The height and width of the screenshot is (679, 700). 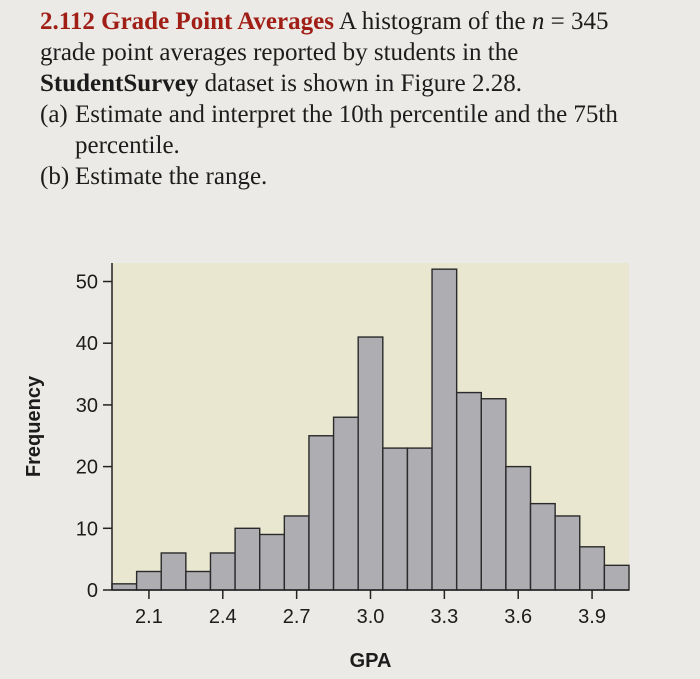 I want to click on y-tick-label: 50, so click(x=87, y=283).